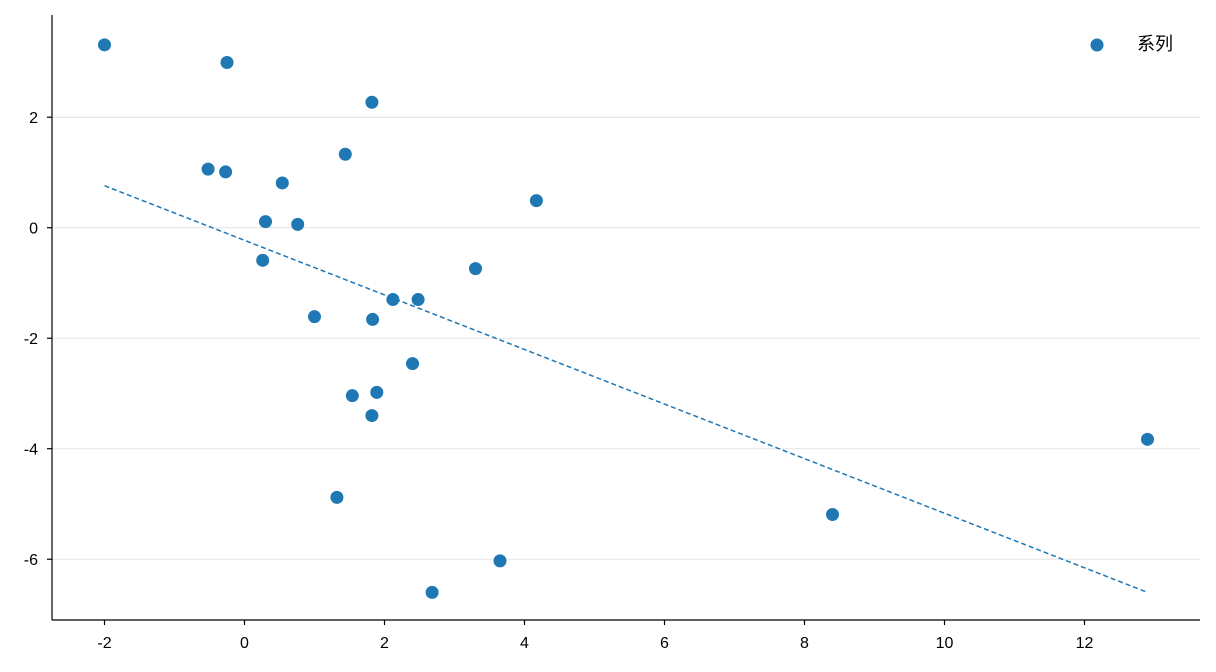 The width and height of the screenshot is (1216, 672). I want to click on y-tick-label: -2, so click(31, 339).